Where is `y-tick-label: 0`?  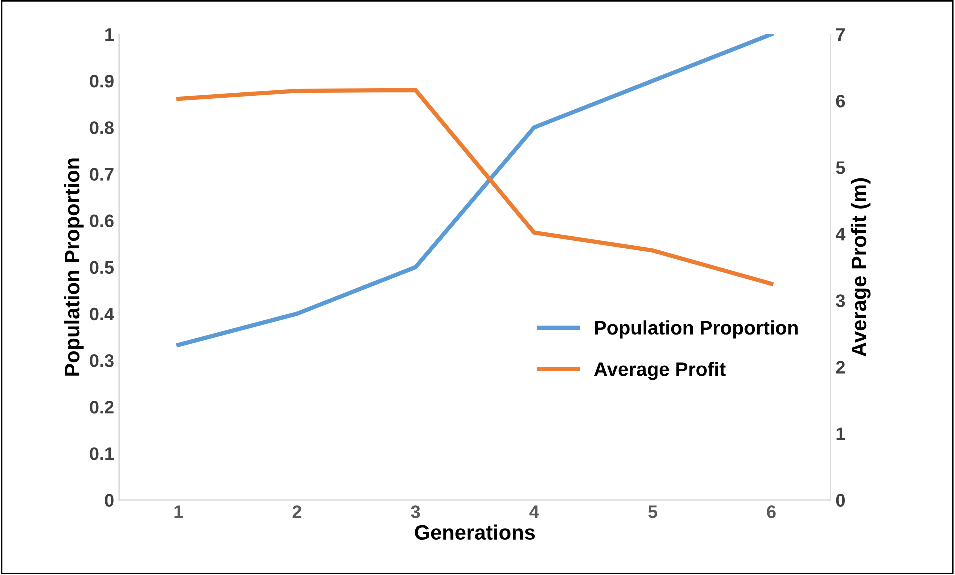
y-tick-label: 0 is located at coordinates (109, 500).